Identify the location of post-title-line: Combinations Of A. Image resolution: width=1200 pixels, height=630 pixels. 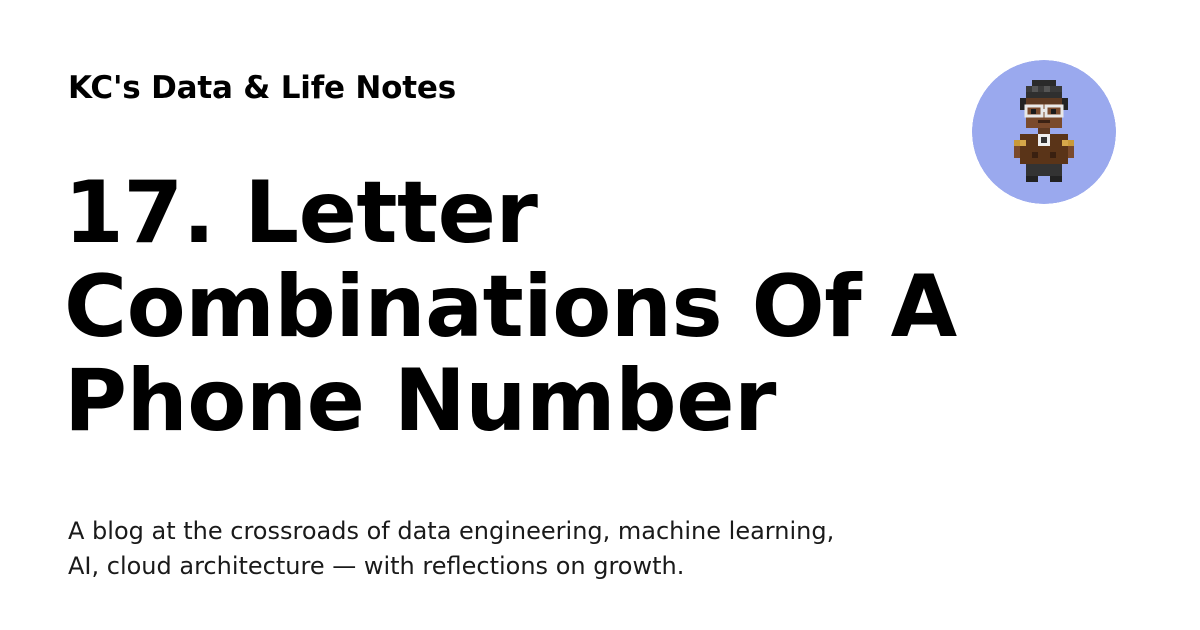
(510, 307).